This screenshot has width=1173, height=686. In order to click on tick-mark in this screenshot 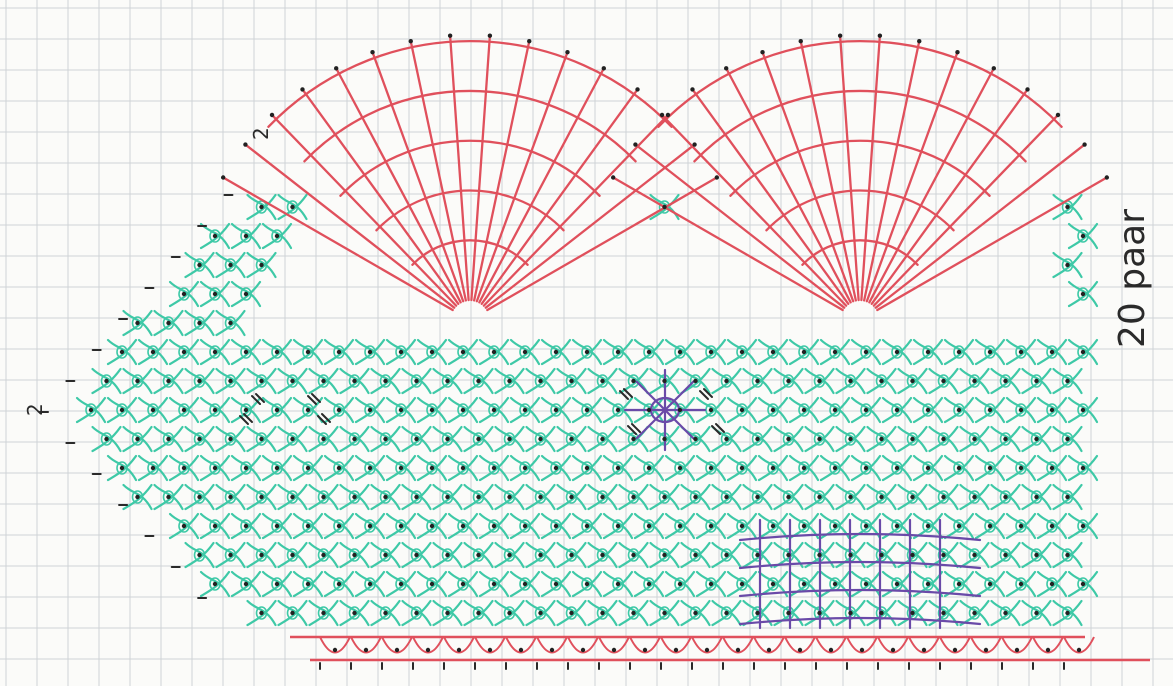, I will do `click(708, 393)`.